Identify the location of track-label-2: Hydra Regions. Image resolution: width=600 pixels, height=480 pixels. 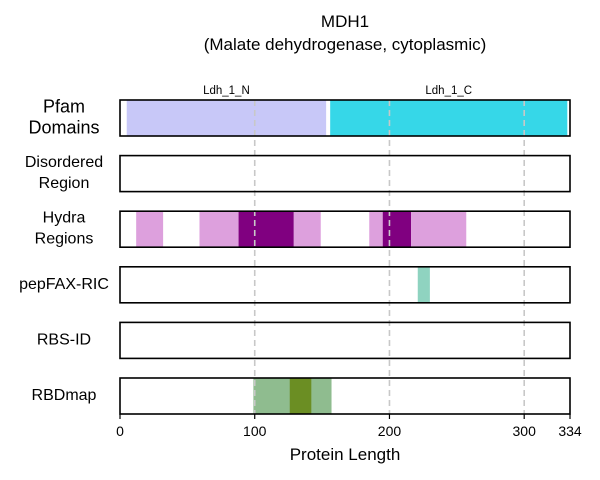
(64, 229).